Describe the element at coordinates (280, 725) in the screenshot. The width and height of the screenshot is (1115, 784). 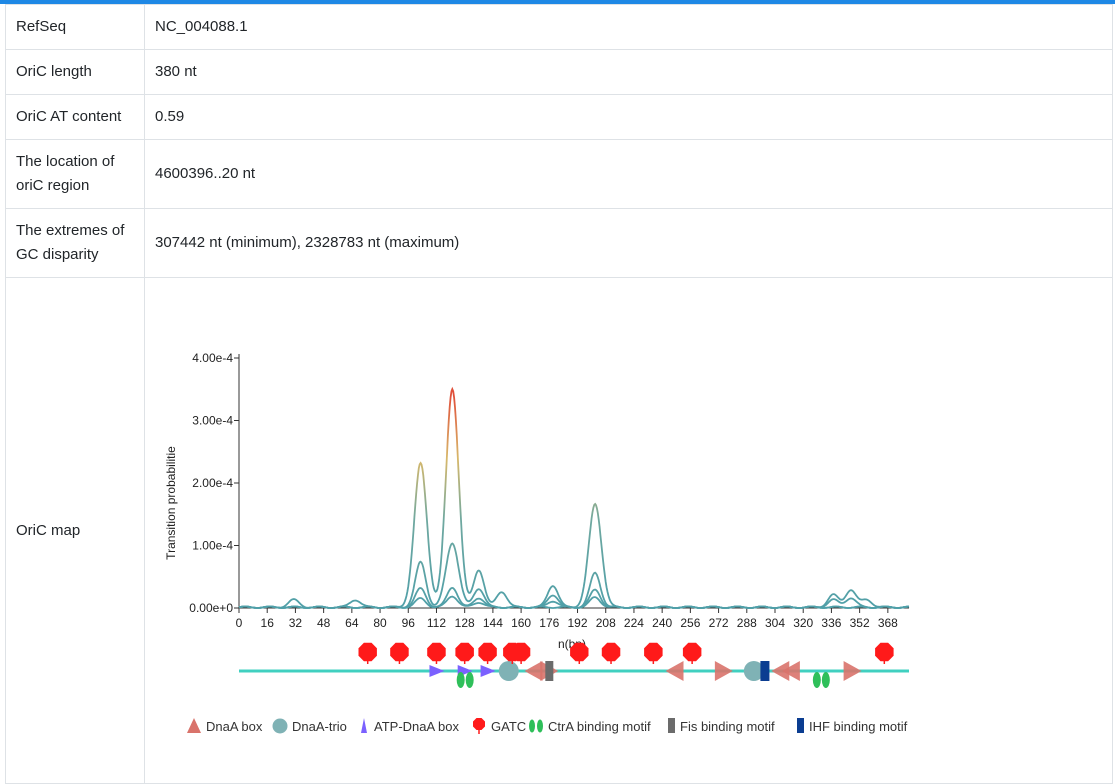
I see `dnaa-trio-legend-icon` at that location.